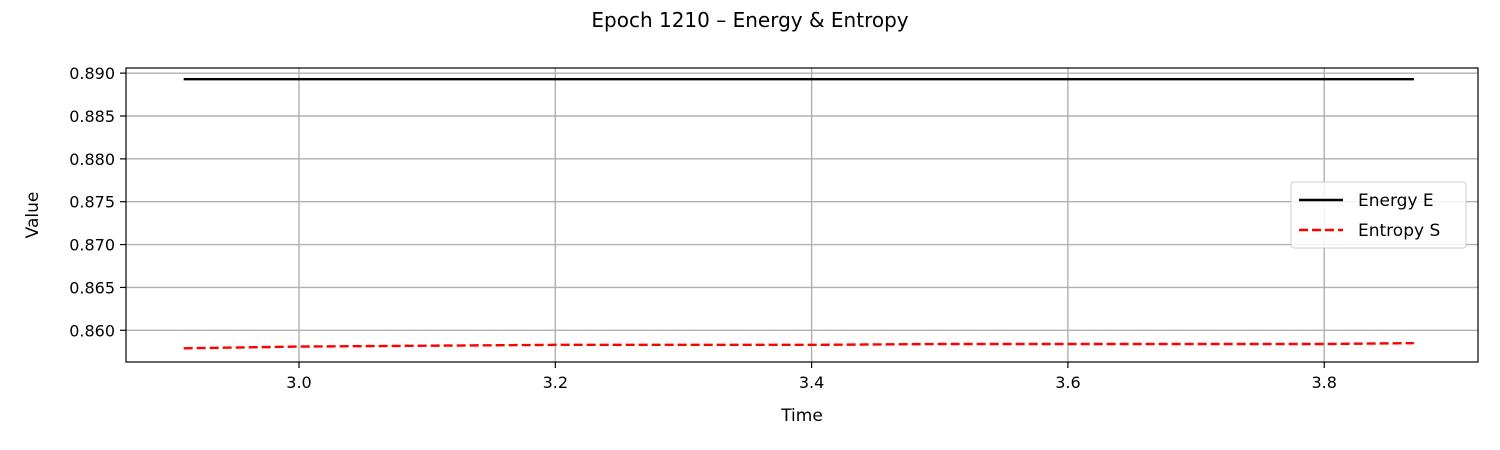 The image size is (1500, 450). I want to click on x-axis-label: Time, so click(801, 416).